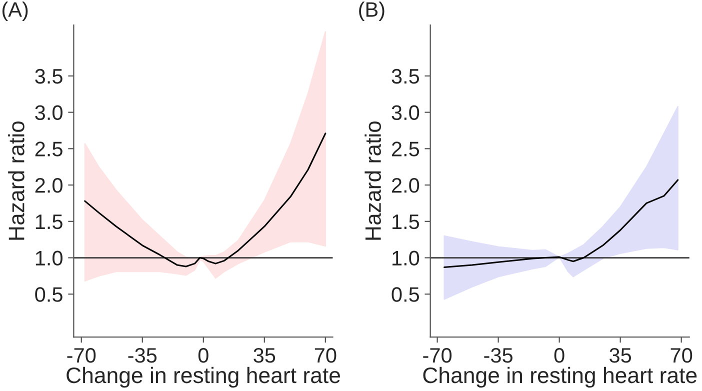  What do you see at coordinates (371, 12) in the screenshot?
I see `chart-title: (B)` at bounding box center [371, 12].